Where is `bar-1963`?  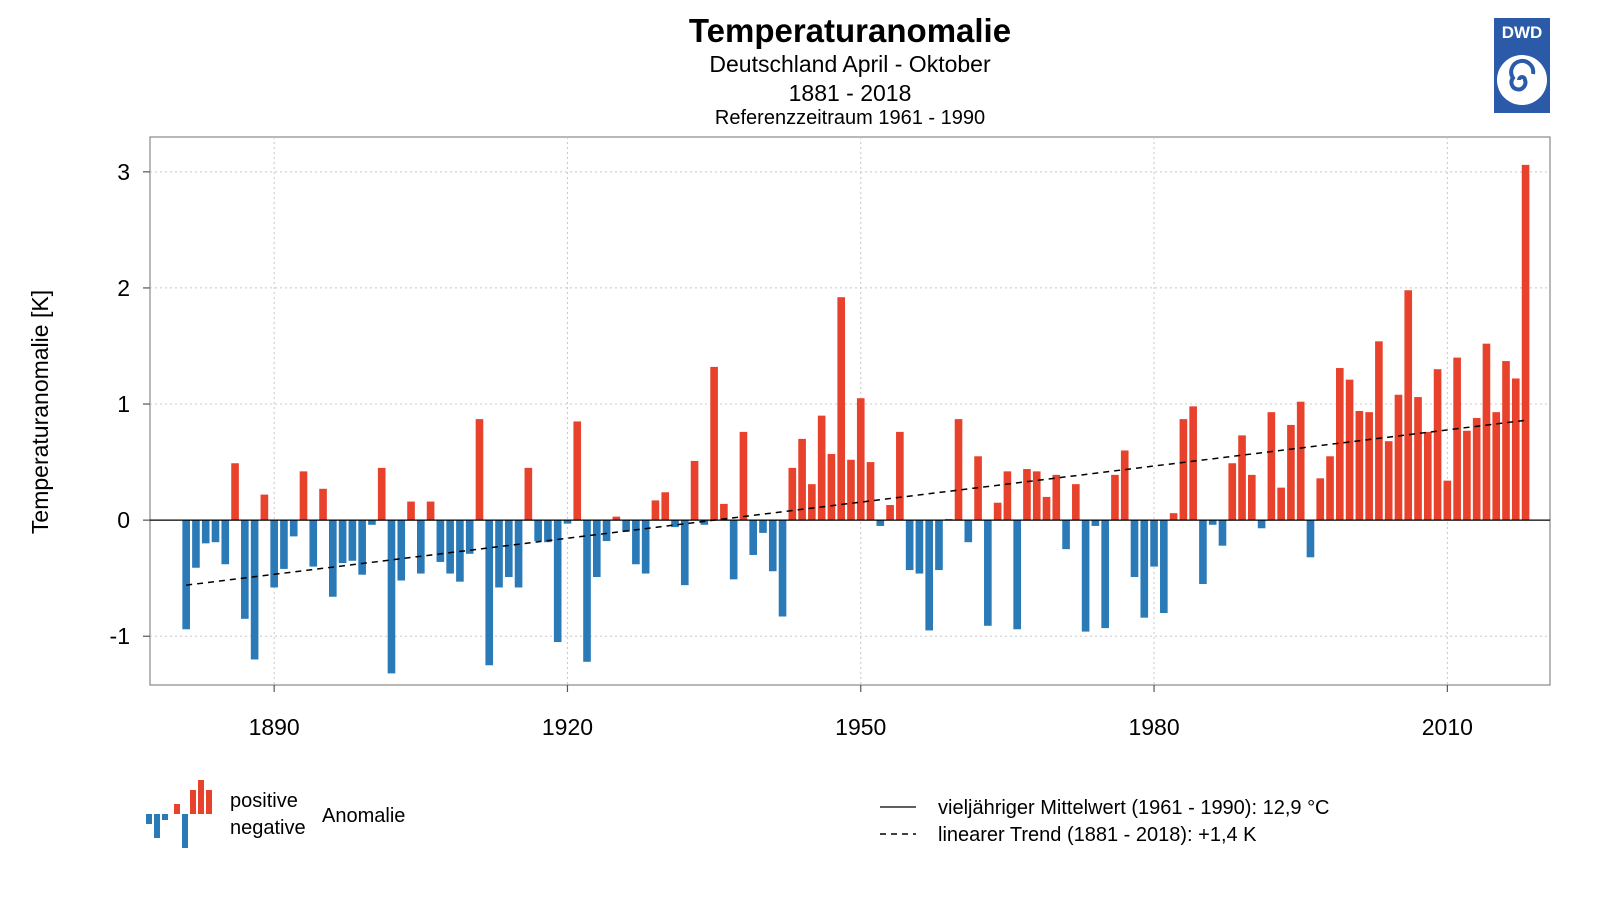
bar-1963 is located at coordinates (988, 573).